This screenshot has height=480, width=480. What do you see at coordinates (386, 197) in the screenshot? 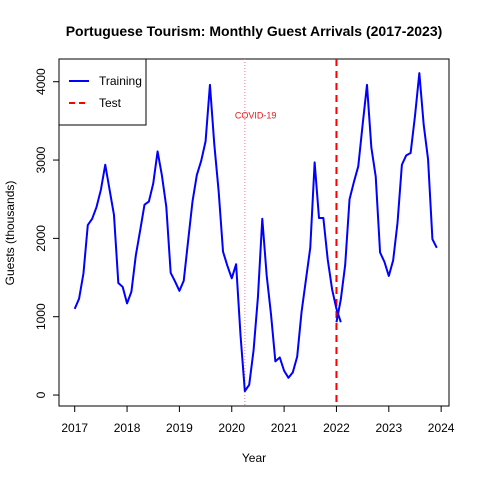
I see `test-series-line` at bounding box center [386, 197].